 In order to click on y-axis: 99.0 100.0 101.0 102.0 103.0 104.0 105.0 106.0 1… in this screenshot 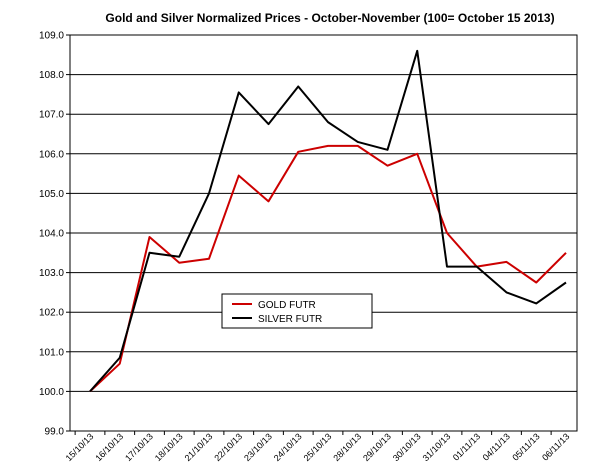, I will do `click(54, 234)`.